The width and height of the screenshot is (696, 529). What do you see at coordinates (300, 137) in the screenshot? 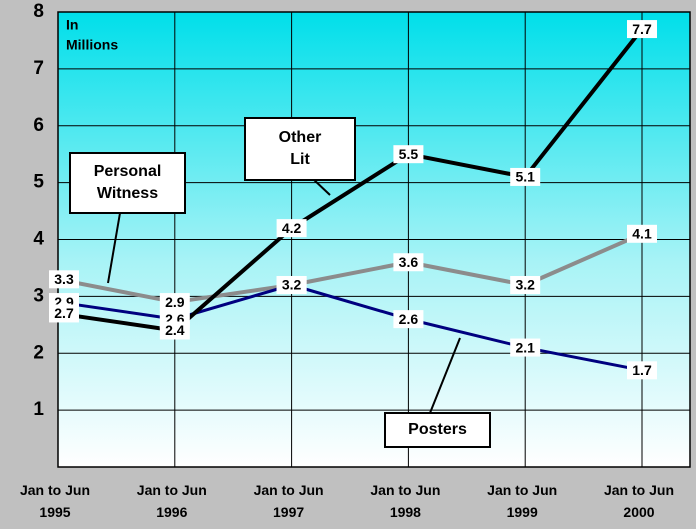
I see `annotation-text: Other` at bounding box center [300, 137].